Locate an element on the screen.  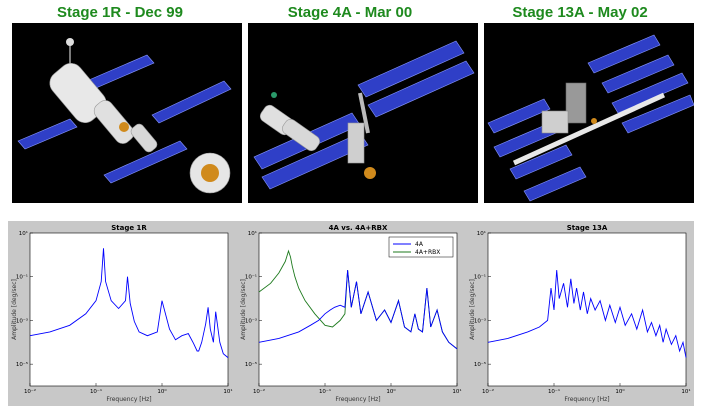
stage-13a-title: Stage 13A - May 02 is located at coordinates (580, 12).